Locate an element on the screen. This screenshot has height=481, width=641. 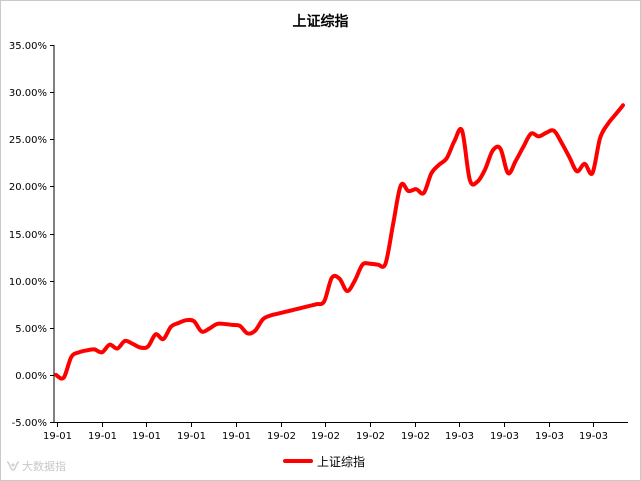
y-tick-label: 30.00% is located at coordinates (28, 93).